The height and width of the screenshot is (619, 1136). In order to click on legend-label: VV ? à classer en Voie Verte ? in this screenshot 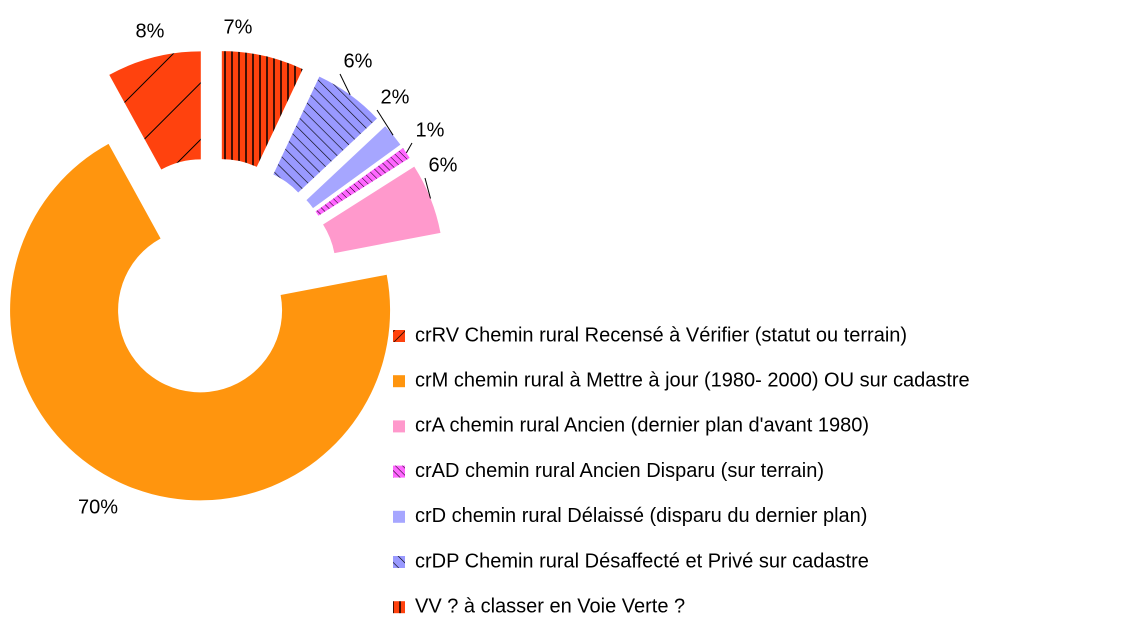, I will do `click(550, 606)`.